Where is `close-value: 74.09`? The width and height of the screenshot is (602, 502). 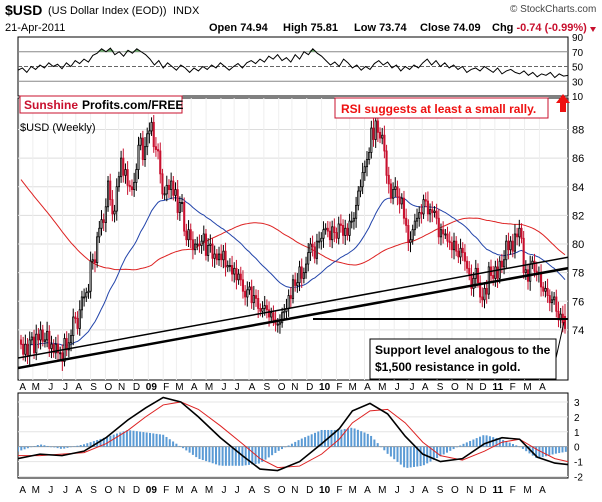 close-value: 74.09 is located at coordinates (467, 28).